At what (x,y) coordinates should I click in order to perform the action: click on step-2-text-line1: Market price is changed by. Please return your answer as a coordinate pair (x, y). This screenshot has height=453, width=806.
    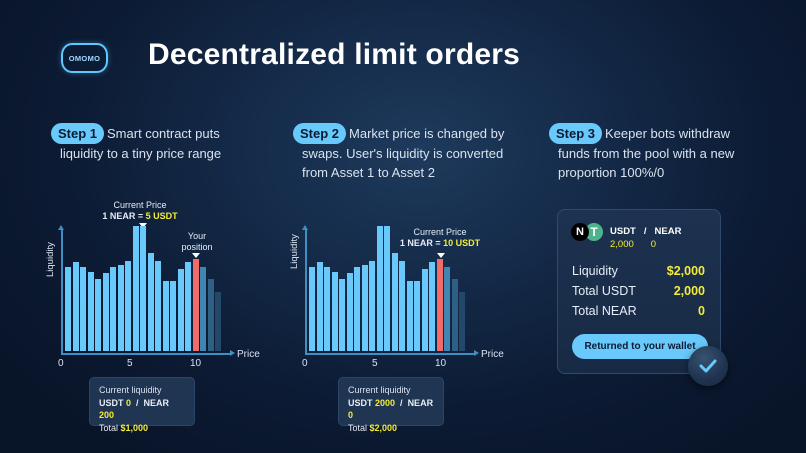
    Looking at the image, I should click on (427, 133).